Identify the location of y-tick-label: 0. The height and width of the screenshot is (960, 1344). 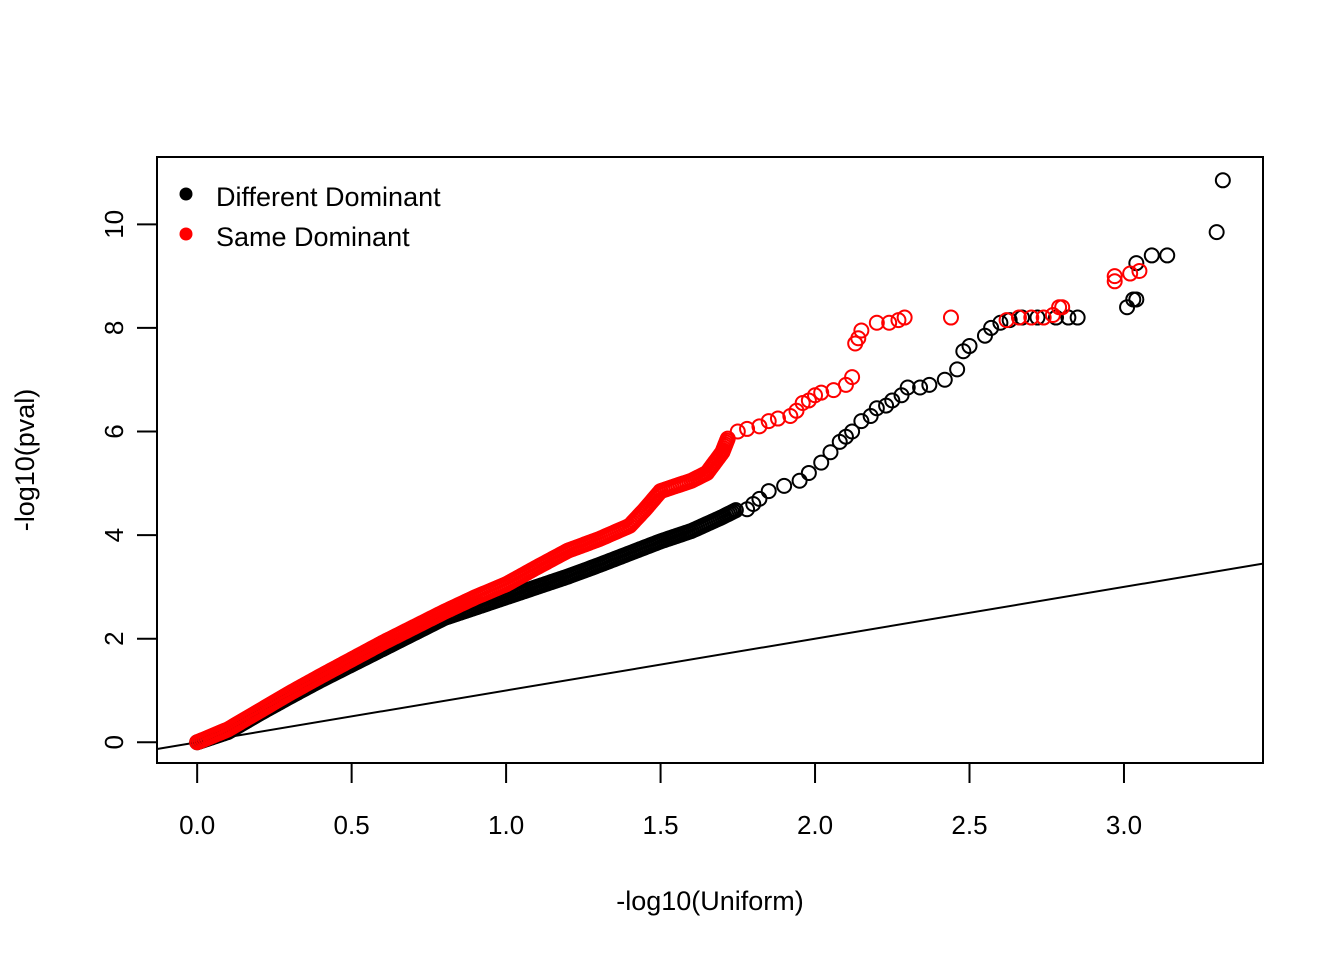
(114, 742).